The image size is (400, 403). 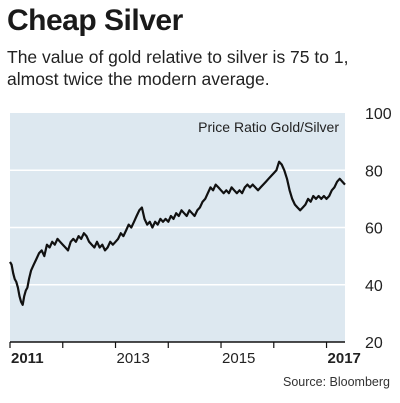 What do you see at coordinates (133, 358) in the screenshot?
I see `x-tick-label-2013: 2013` at bounding box center [133, 358].